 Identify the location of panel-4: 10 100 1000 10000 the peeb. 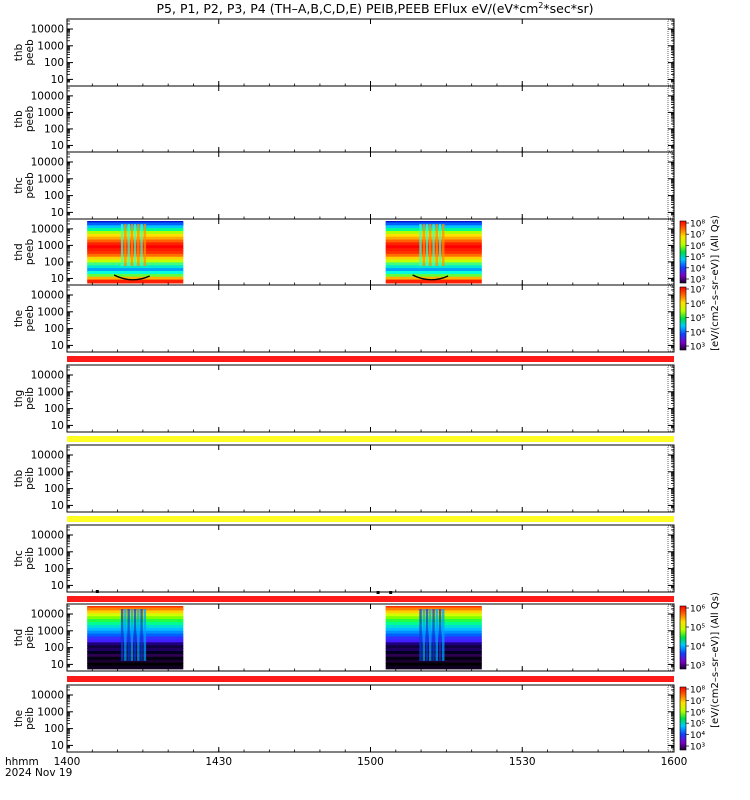
(344, 318).